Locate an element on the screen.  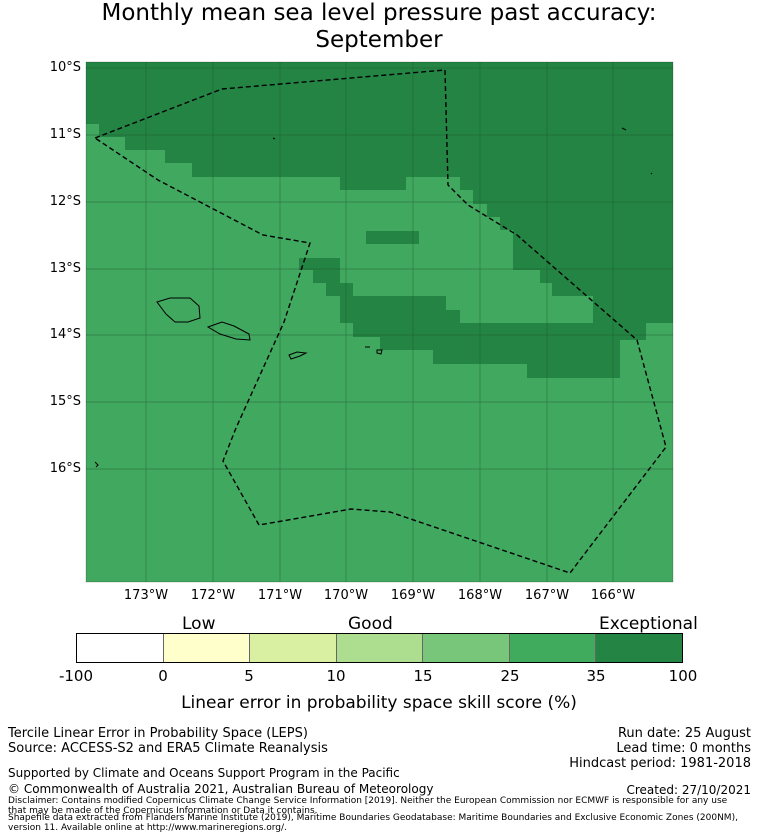
lon-label: 172°W is located at coordinates (213, 595).